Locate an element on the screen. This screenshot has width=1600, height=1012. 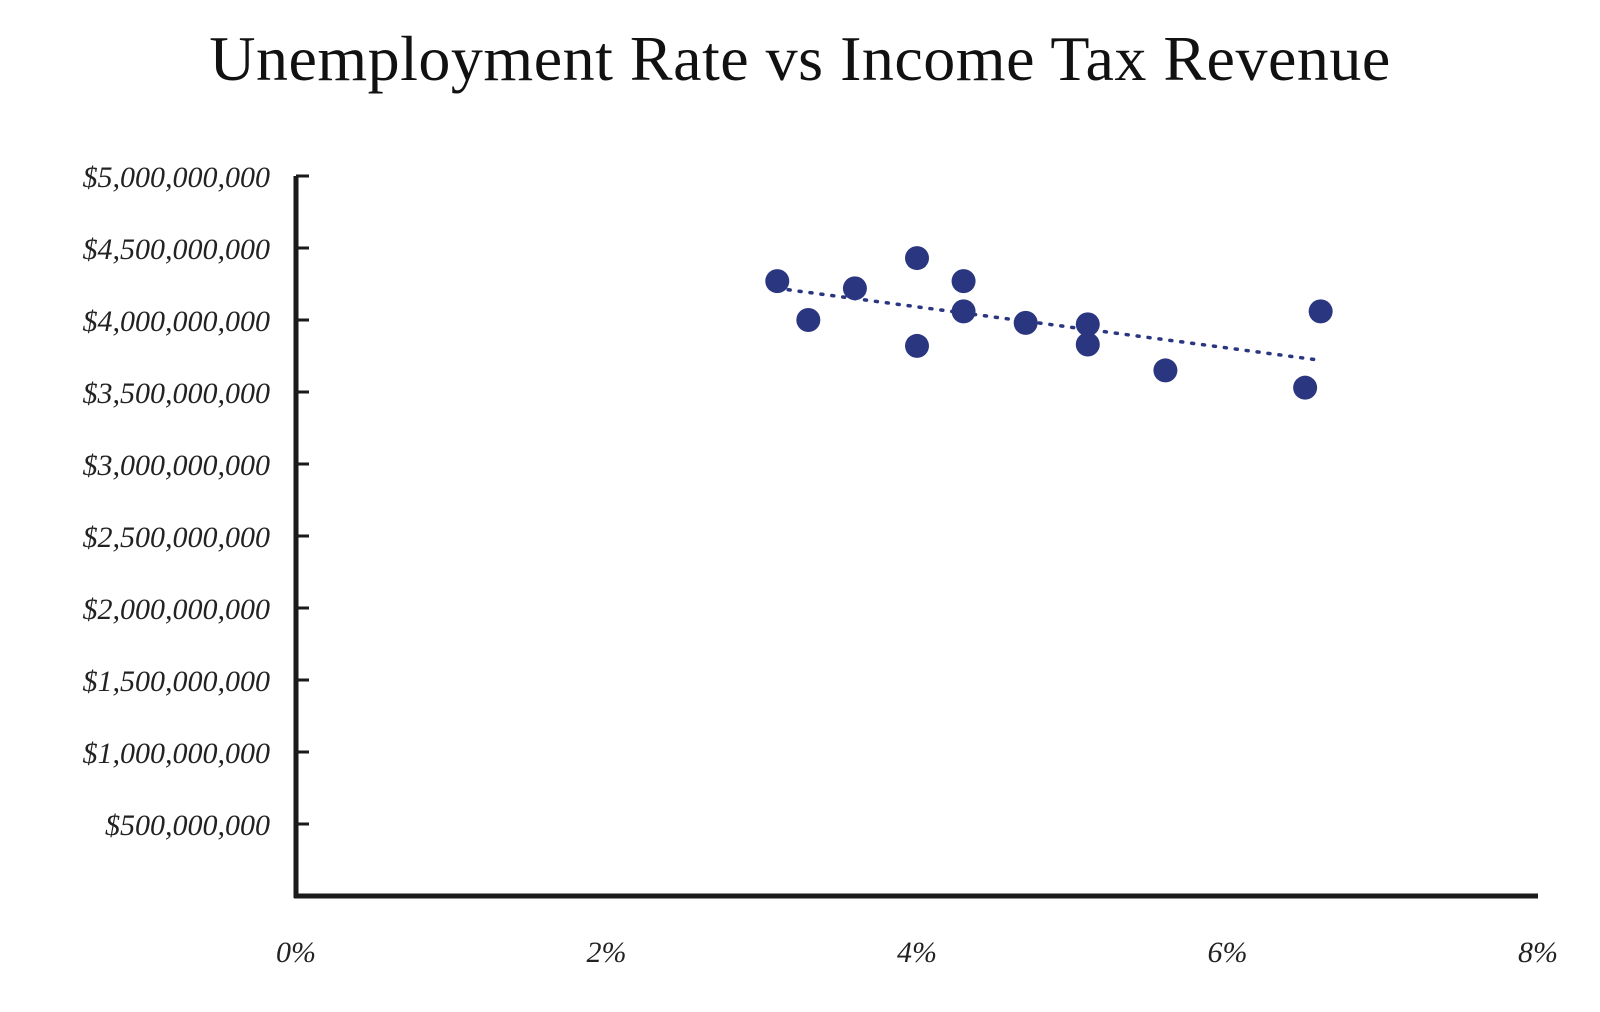
x-tick-label: 2% is located at coordinates (607, 952).